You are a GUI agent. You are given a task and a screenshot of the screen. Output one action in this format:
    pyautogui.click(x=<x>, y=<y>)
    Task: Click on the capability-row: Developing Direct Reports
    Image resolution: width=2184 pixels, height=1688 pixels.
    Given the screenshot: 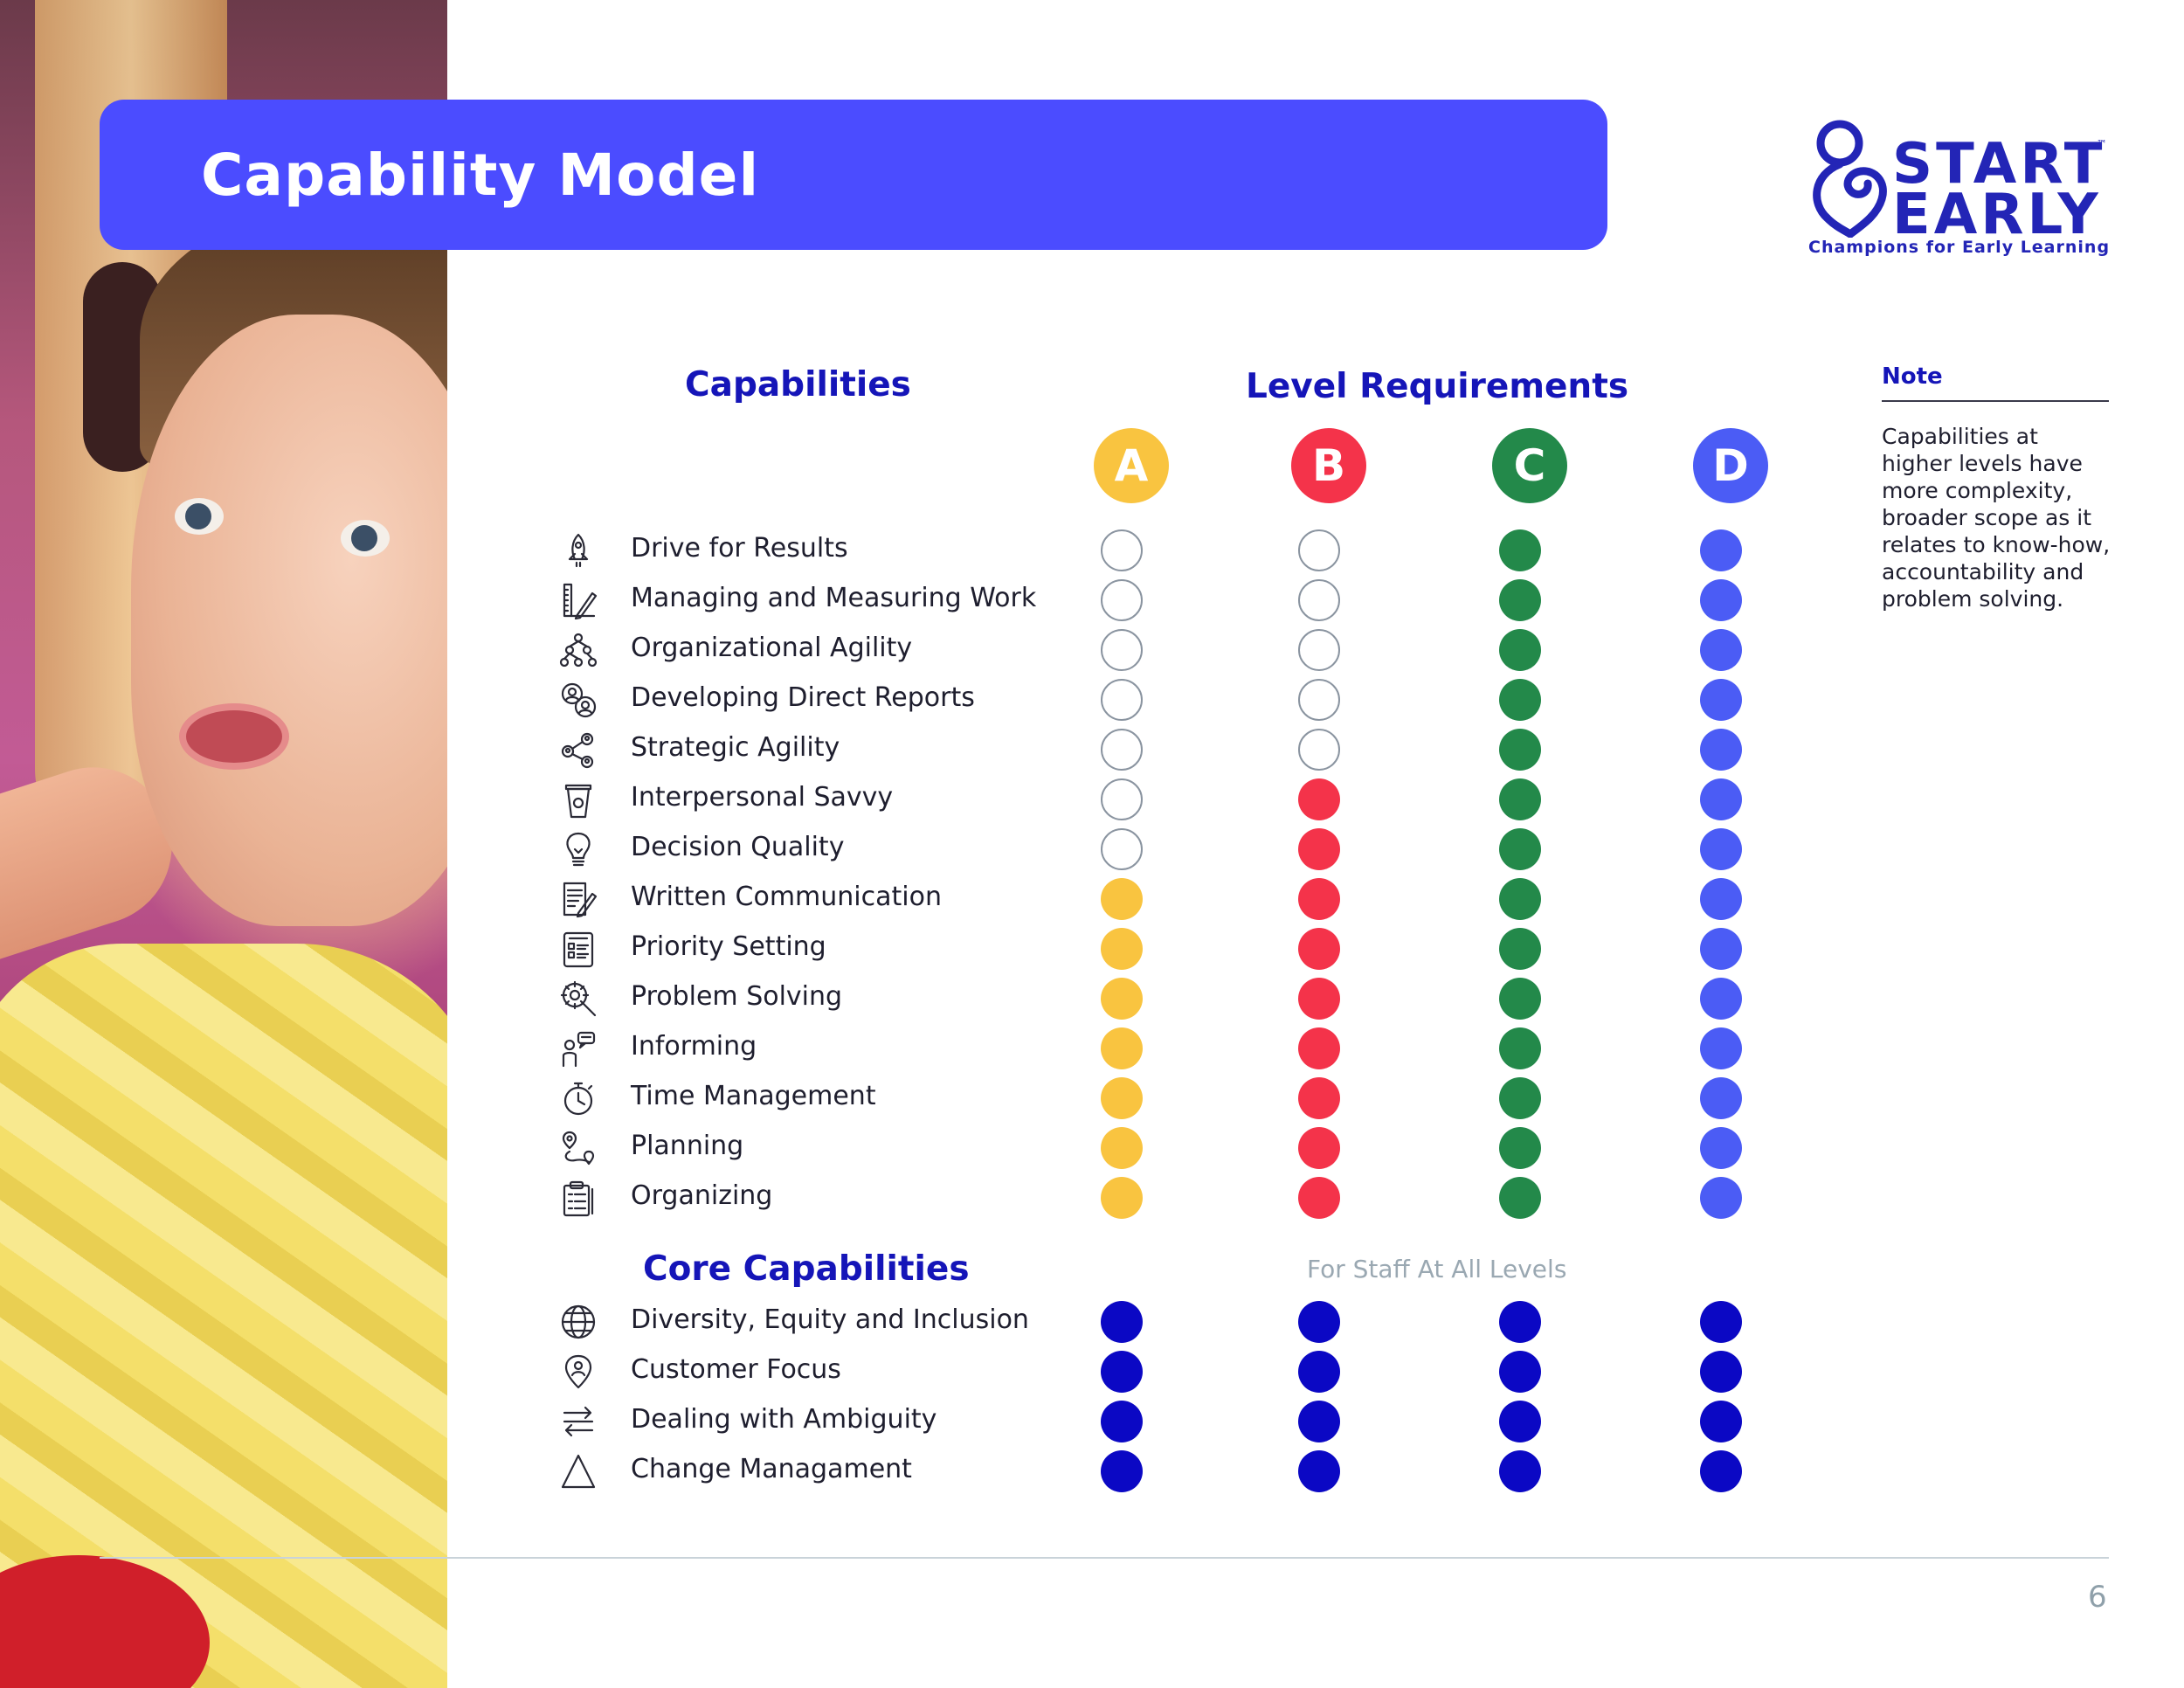 What is the action you would take?
    pyautogui.click(x=917, y=698)
    